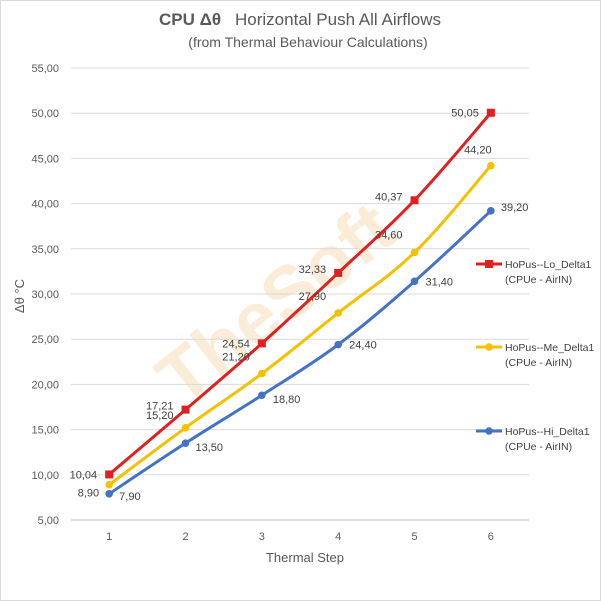  I want to click on data-label: 31,40, so click(440, 282).